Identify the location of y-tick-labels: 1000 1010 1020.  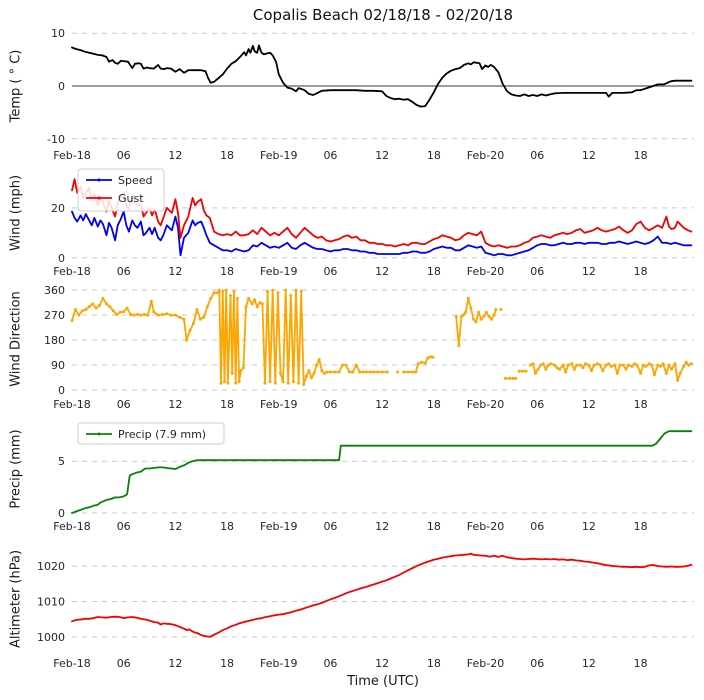
(51, 602).